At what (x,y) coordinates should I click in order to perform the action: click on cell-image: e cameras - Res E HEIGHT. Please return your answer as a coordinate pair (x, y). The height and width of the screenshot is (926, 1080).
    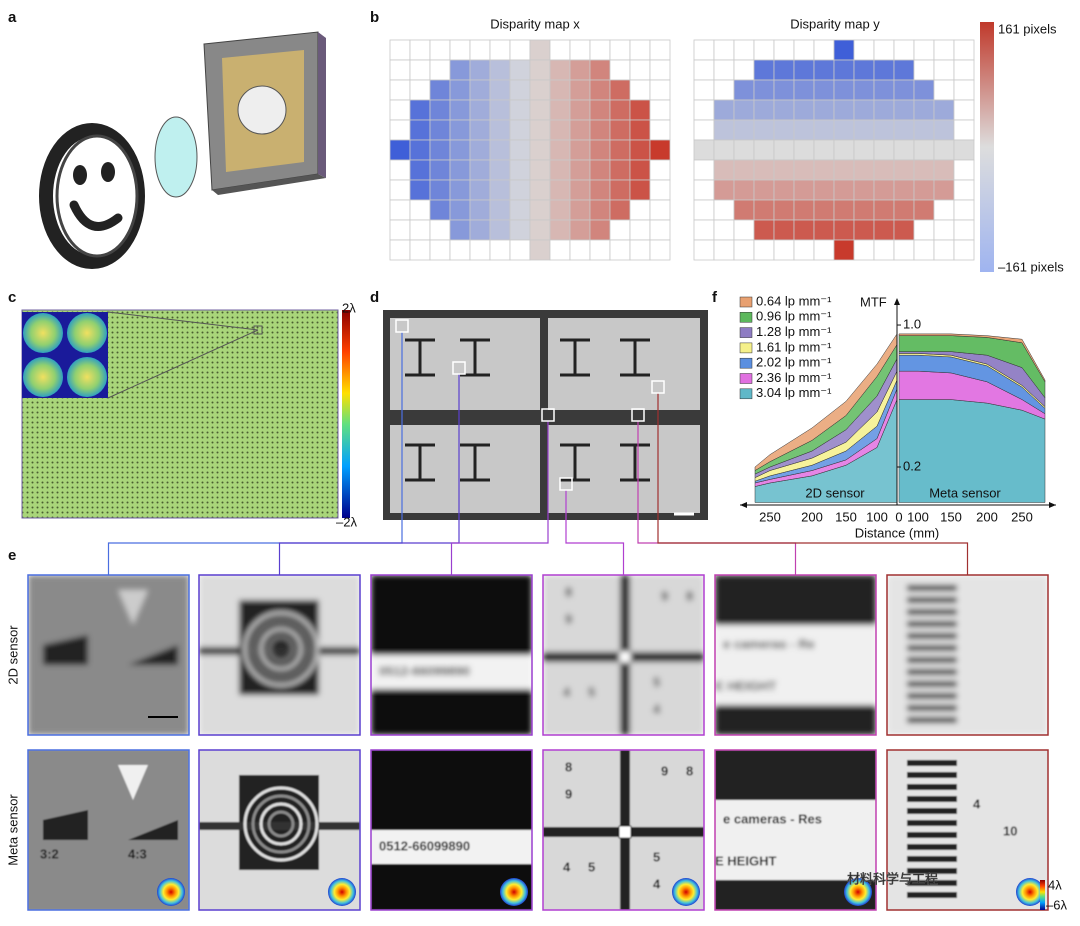
    Looking at the image, I should click on (795, 830).